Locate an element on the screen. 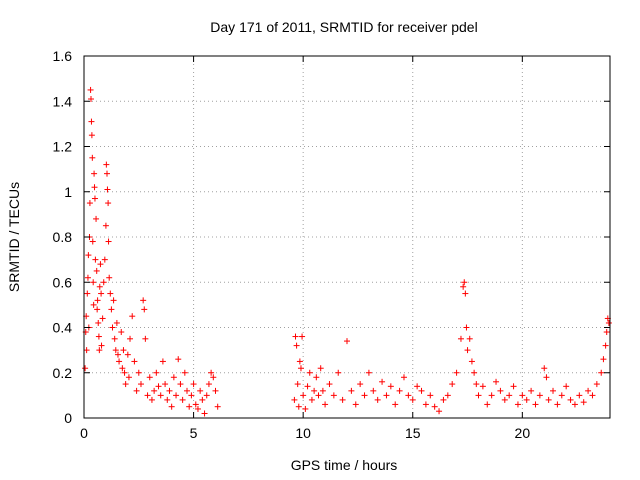 The width and height of the screenshot is (640, 480). y-tick-label: 0.4 is located at coordinates (63, 328).